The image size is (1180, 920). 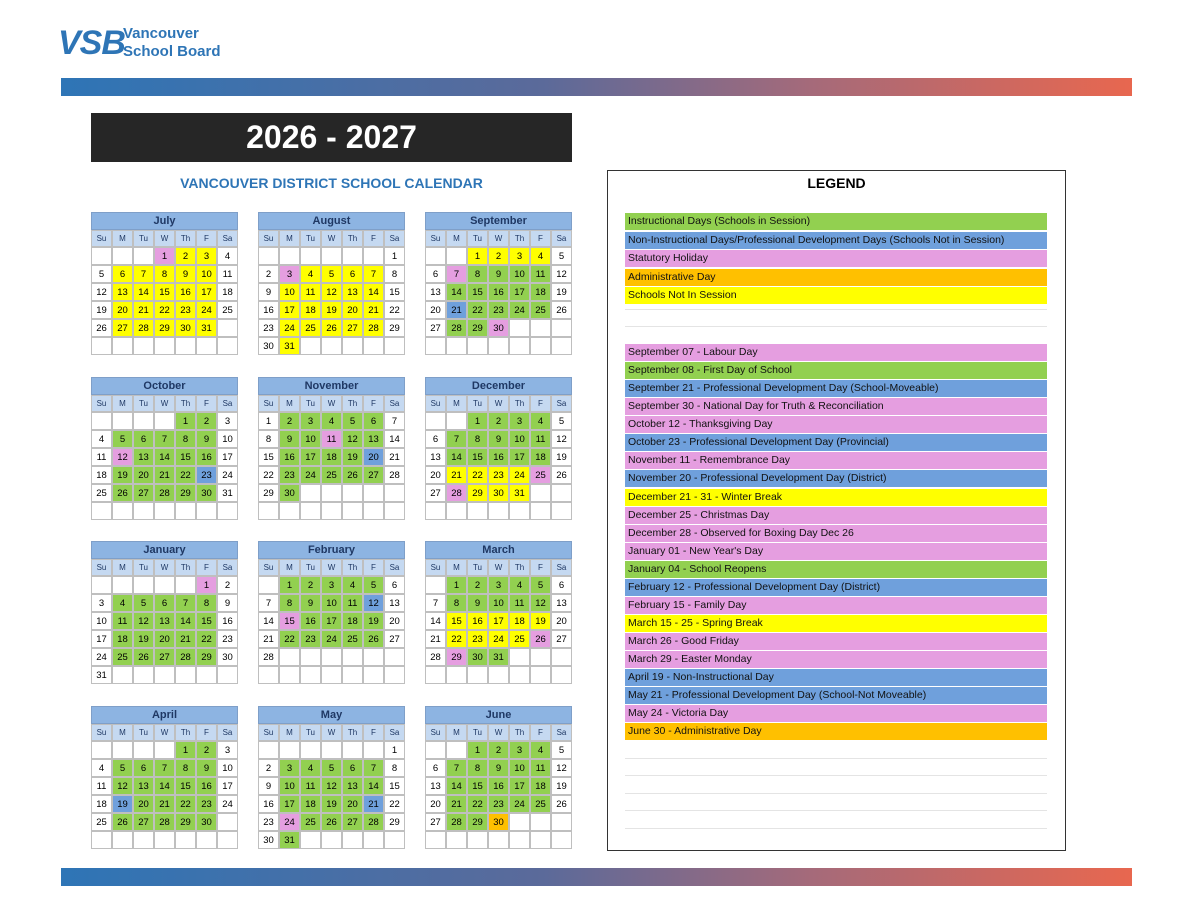 What do you see at coordinates (836, 660) in the screenshot?
I see `legend-event: March 29 - Easter Monday` at bounding box center [836, 660].